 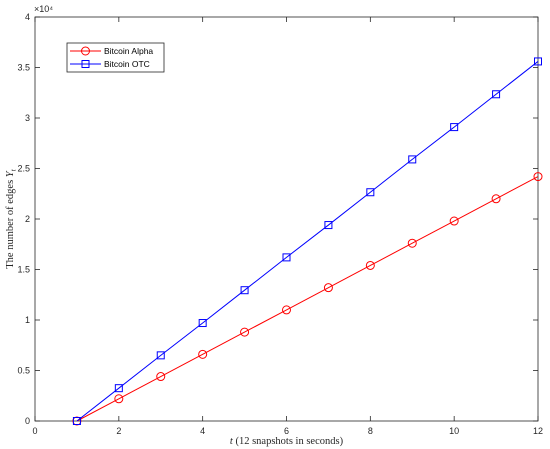 I want to click on legend-entry-bitcoin-alpha: Bitcoin Alpha, so click(x=111, y=51).